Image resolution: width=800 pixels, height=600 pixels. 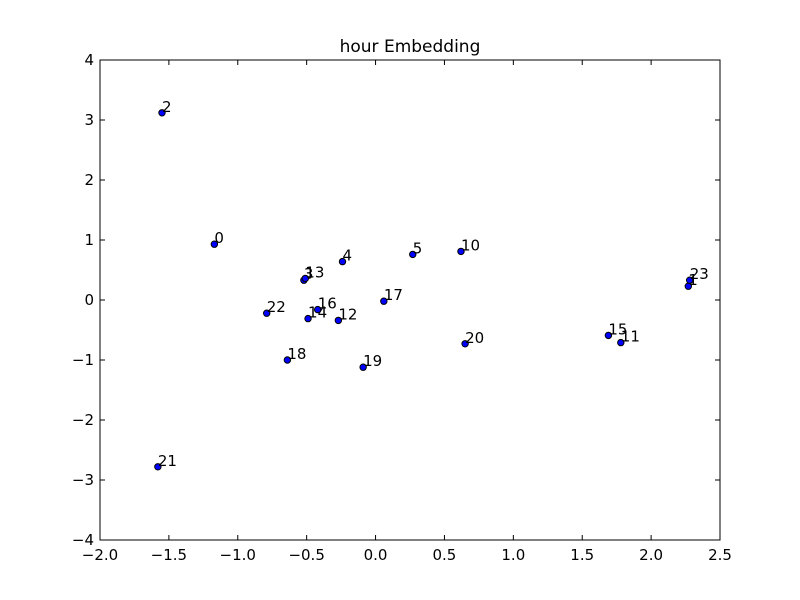 I want to click on y-tick-label: −2, so click(x=83, y=420).